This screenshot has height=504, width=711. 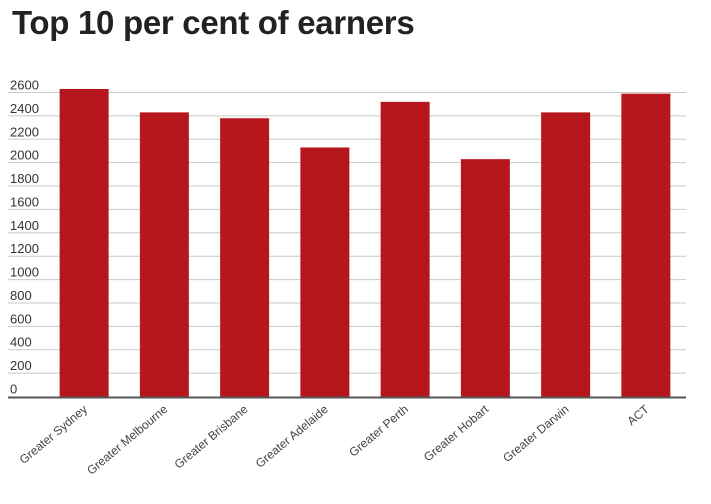 I want to click on y-tick-label: 2200, so click(x=24, y=131).